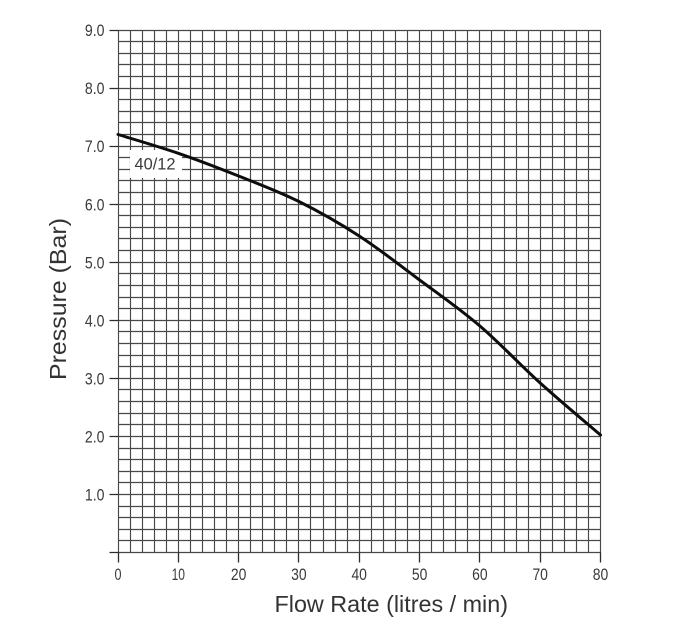 The image size is (681, 640). Describe the element at coordinates (480, 574) in the screenshot. I see `svg-text: 60` at that location.